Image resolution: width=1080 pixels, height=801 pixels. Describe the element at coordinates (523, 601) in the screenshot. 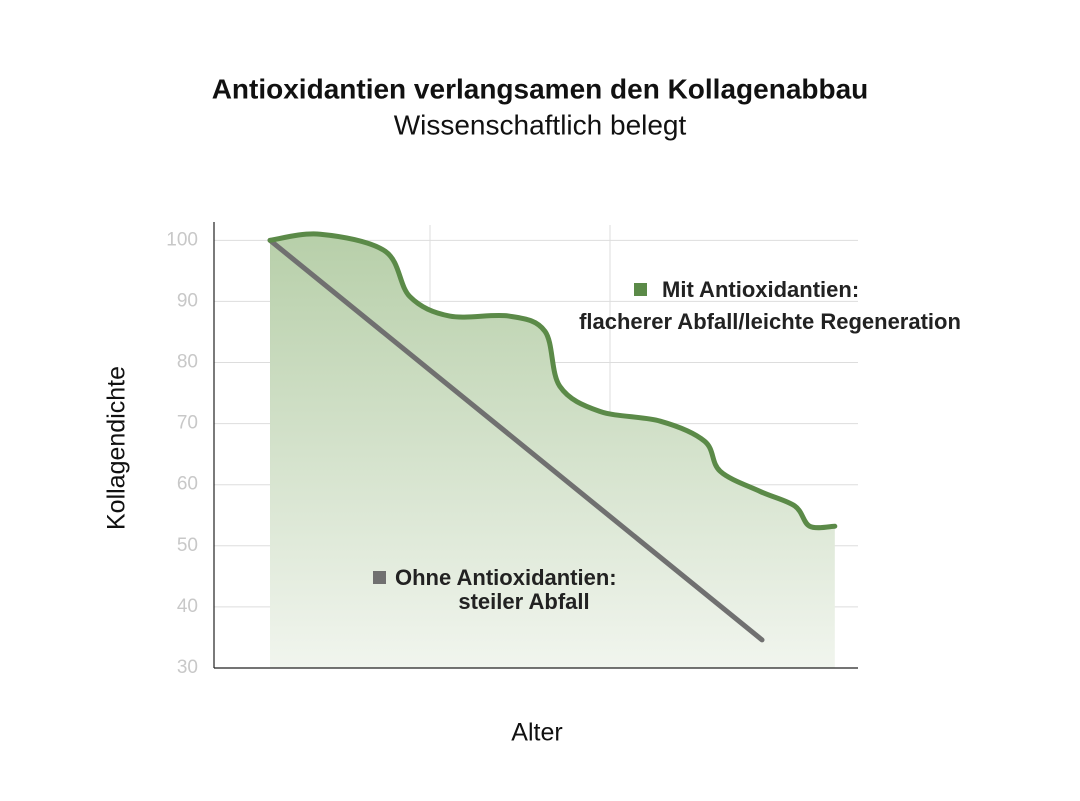

I see `legend-description: steiler Abfall` at that location.